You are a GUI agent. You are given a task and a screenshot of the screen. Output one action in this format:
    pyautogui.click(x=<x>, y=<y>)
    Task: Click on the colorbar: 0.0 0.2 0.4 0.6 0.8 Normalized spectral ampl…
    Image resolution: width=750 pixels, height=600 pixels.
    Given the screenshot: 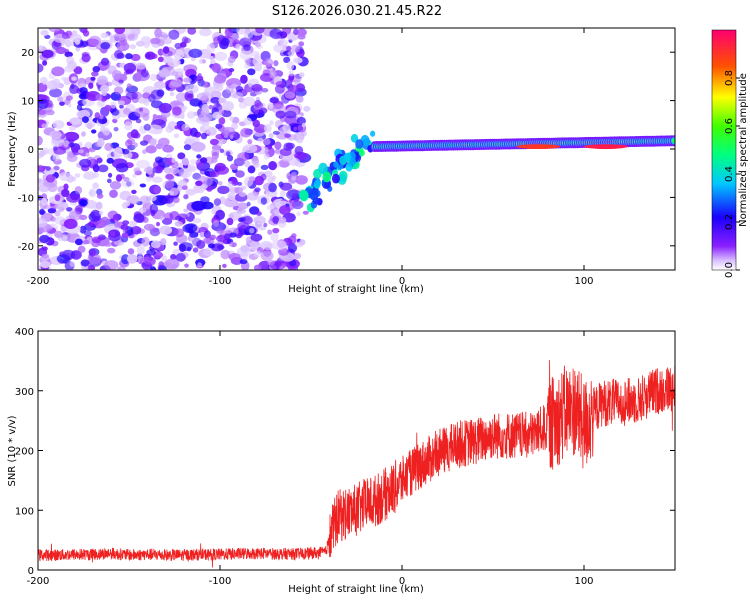 What is the action you would take?
    pyautogui.click(x=730, y=153)
    